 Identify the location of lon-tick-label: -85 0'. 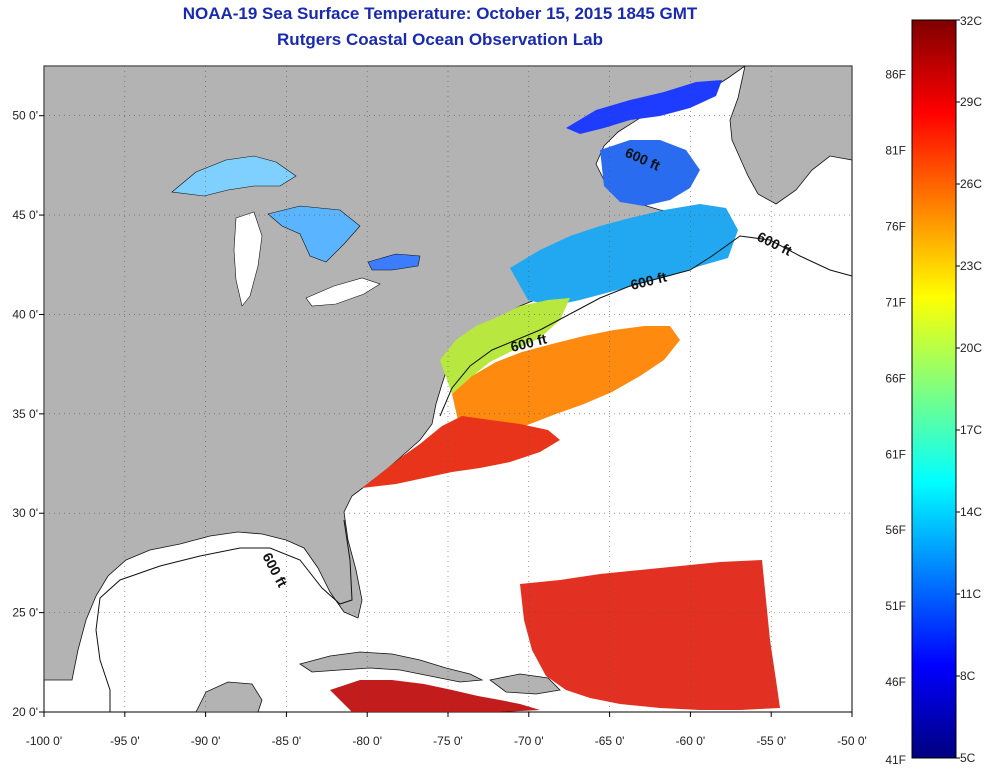
(287, 741).